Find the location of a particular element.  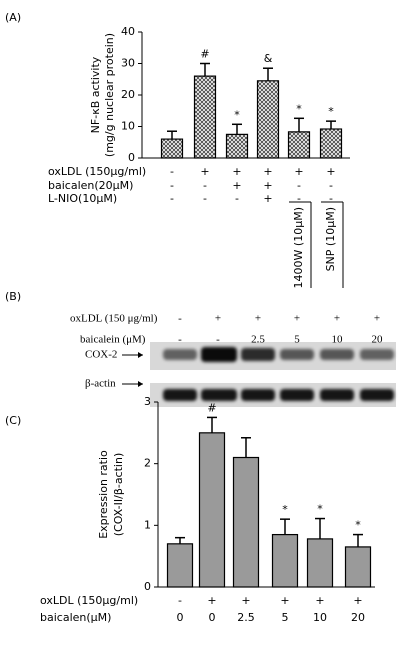

y-tick-label: 2 is located at coordinates (147, 463).